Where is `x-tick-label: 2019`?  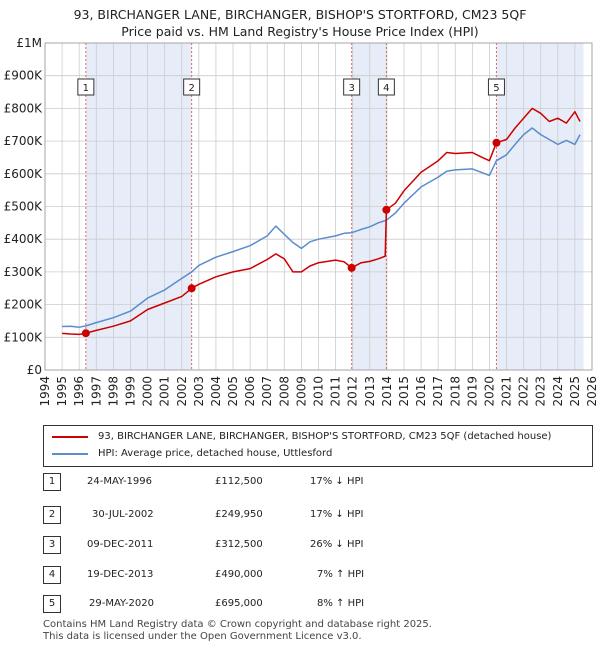 x-tick-label: 2019 is located at coordinates (472, 391).